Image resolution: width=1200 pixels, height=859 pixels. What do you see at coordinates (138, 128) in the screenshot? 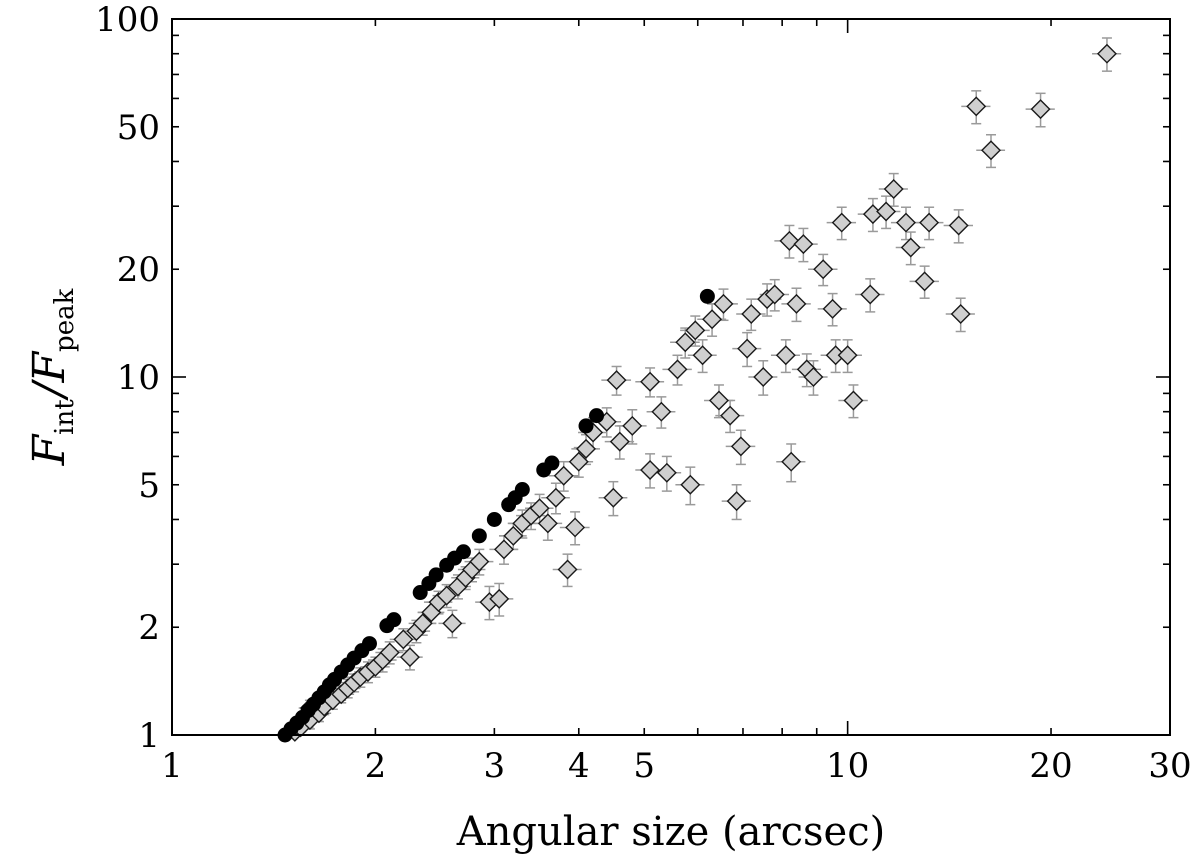
I see `y-tick-label: 50` at bounding box center [138, 128].